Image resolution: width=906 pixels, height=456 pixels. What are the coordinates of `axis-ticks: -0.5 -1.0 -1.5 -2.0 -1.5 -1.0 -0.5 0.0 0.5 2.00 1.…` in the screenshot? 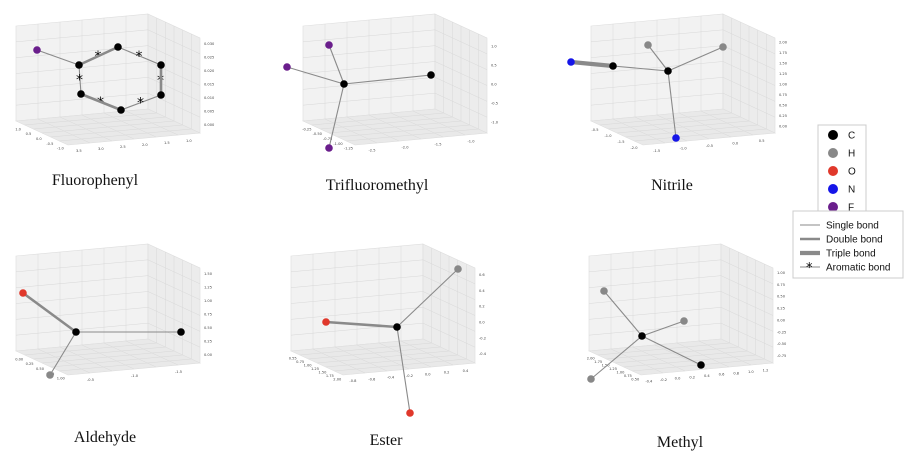 It's located at (690, 96).